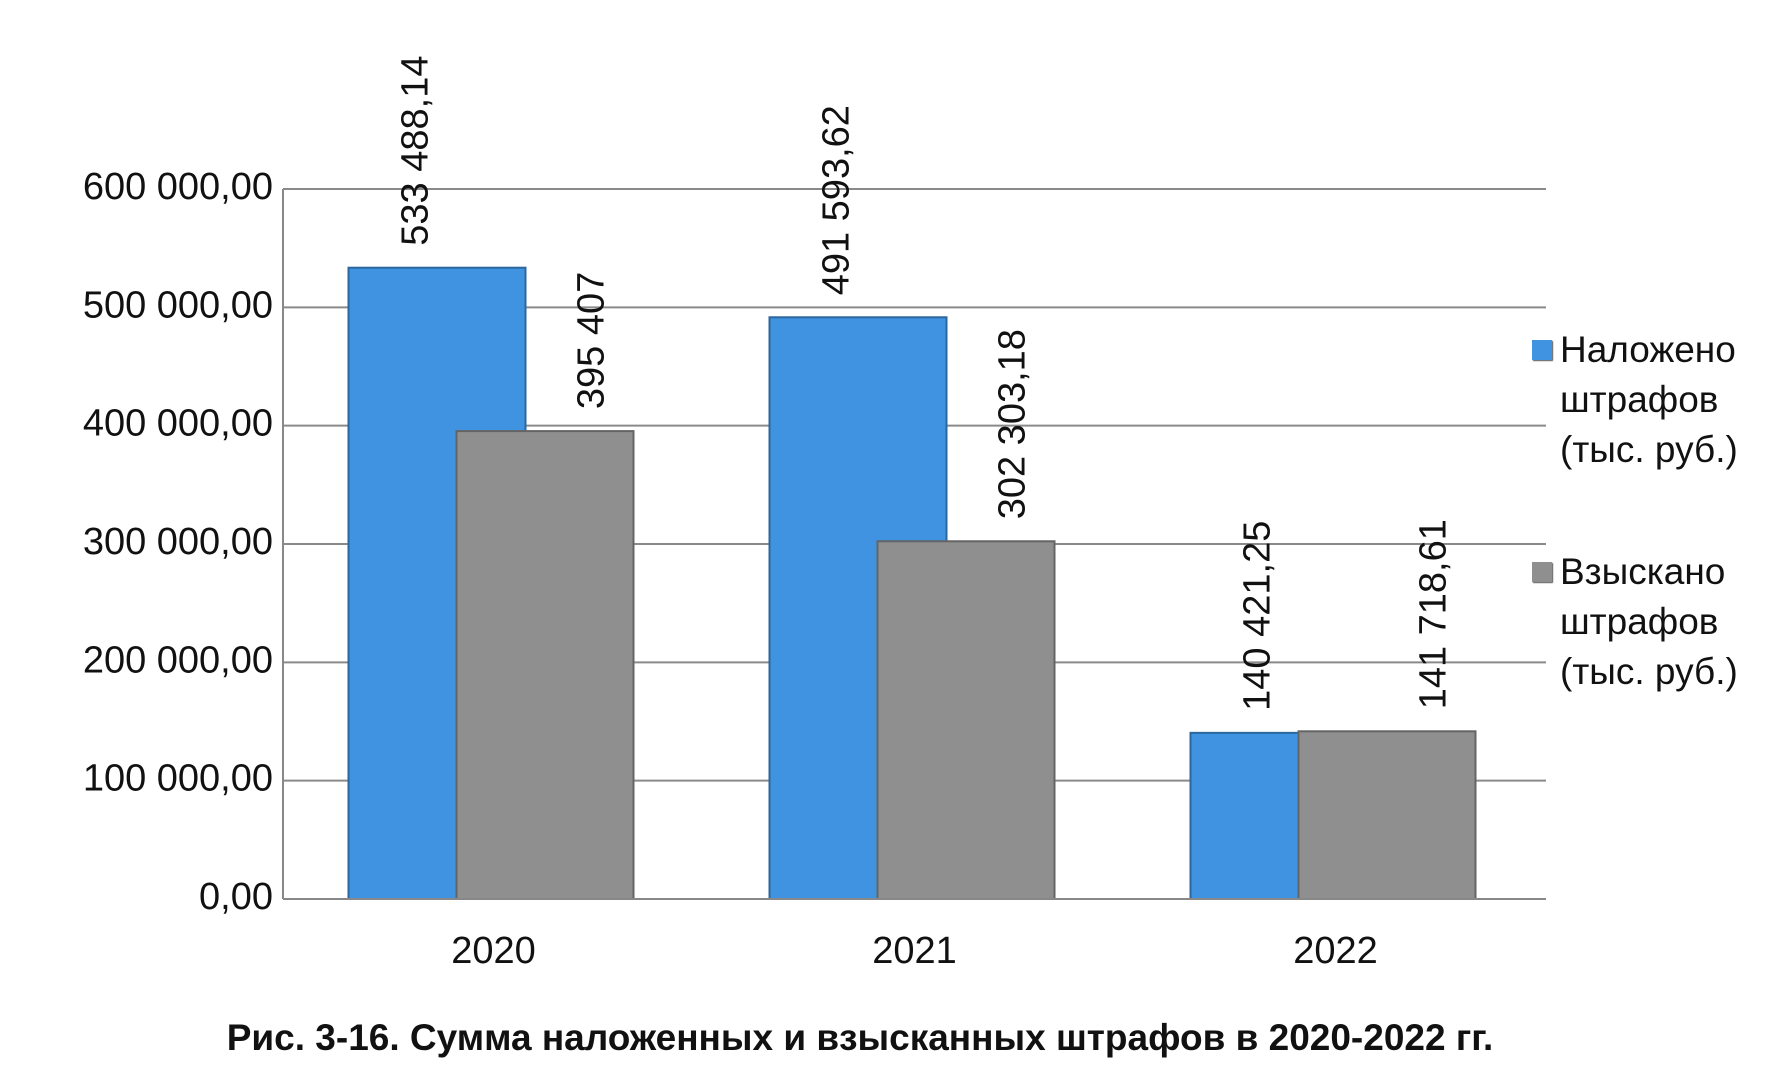 The image size is (1782, 1066). Describe the element at coordinates (178, 660) in the screenshot. I see `y-tick-label: 200 000,00` at that location.